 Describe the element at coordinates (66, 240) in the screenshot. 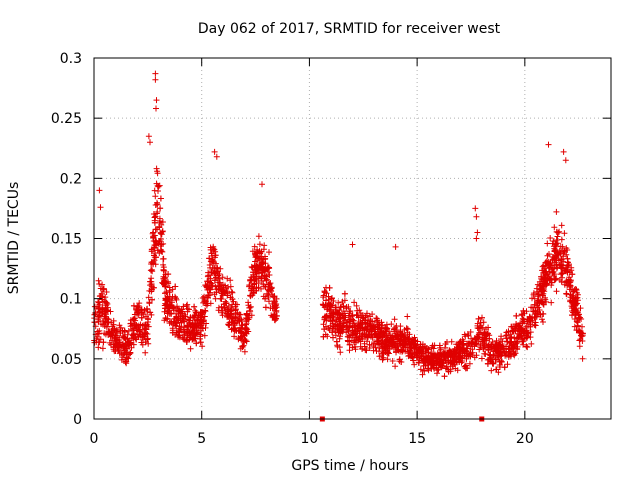

I see `y-tick-label: 0.15` at that location.